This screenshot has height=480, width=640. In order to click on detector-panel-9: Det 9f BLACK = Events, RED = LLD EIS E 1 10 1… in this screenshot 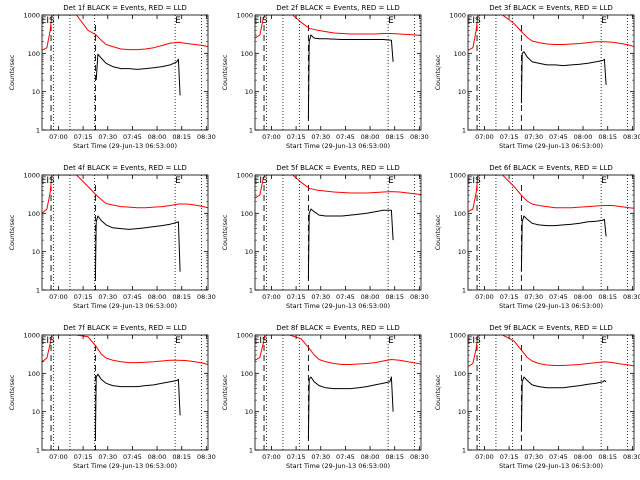, I will do `click(537, 397)`.